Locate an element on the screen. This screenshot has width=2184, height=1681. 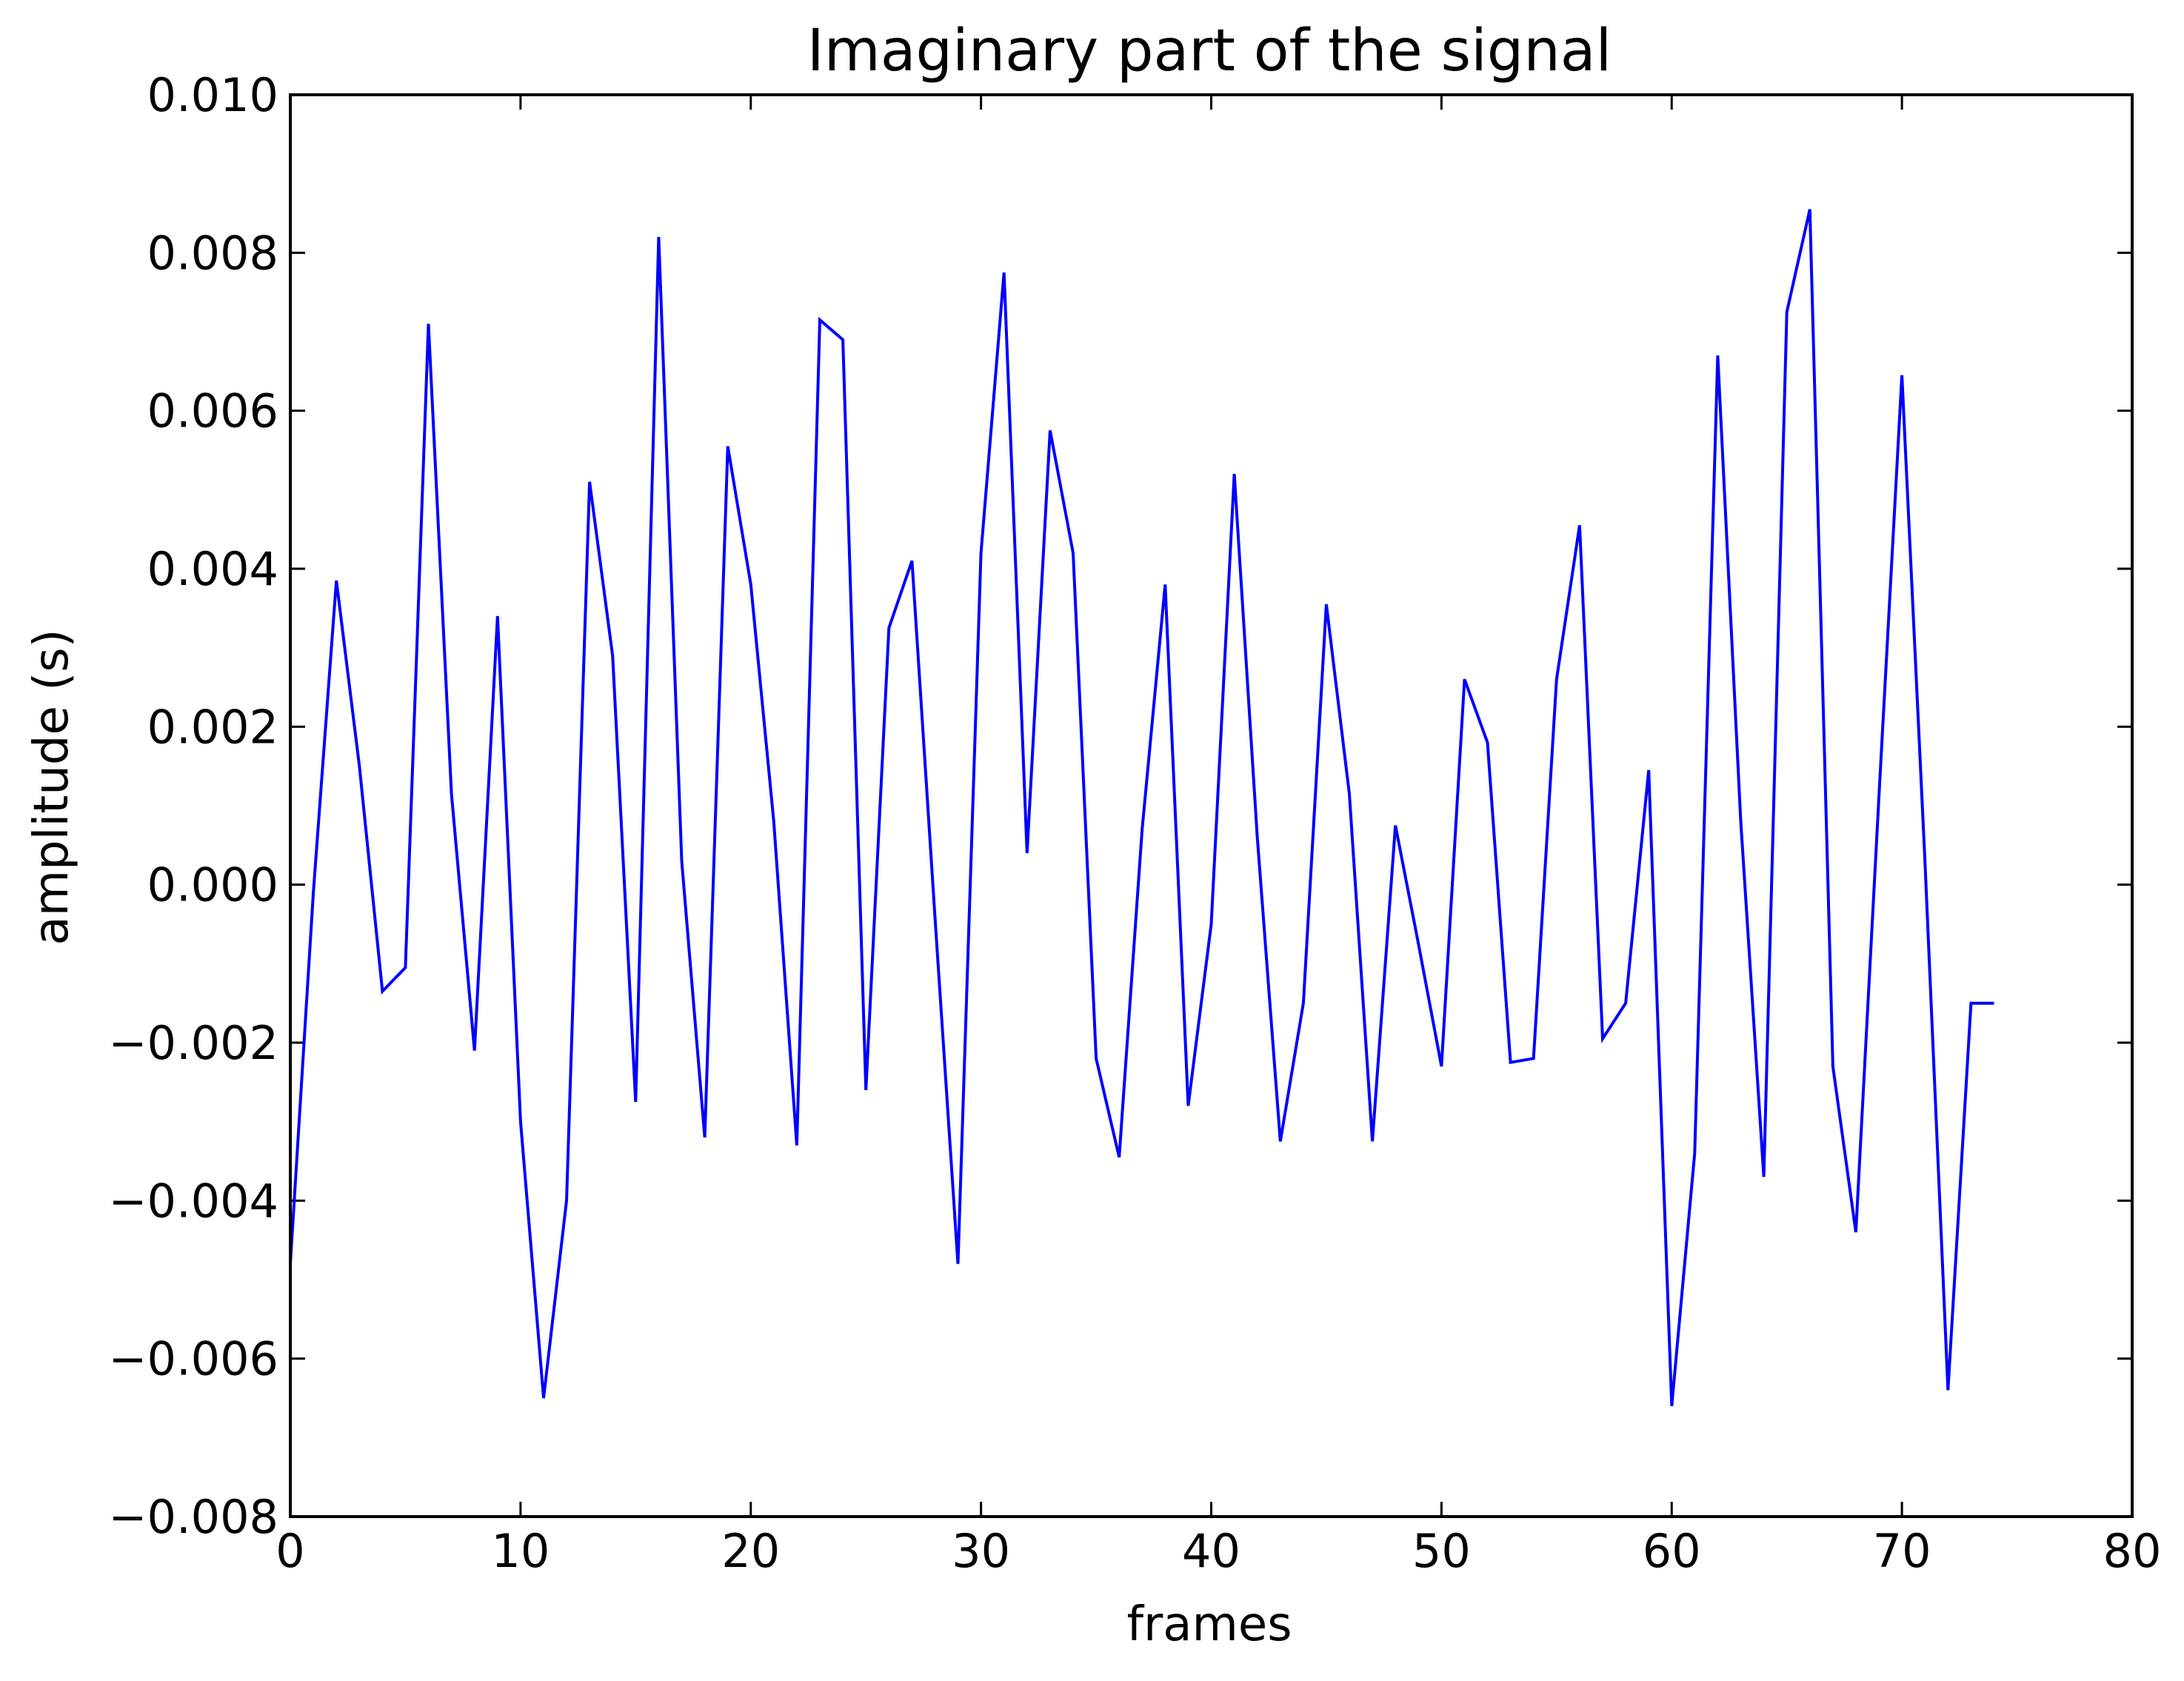
x-tick-label: 80 is located at coordinates (2132, 1551).